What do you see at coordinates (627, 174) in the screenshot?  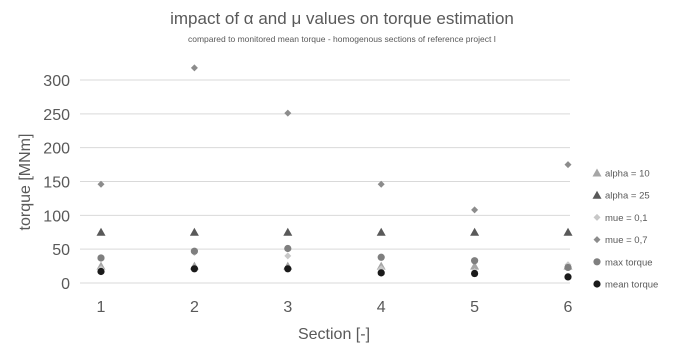 I see `legend-entry: alpha = 10` at bounding box center [627, 174].